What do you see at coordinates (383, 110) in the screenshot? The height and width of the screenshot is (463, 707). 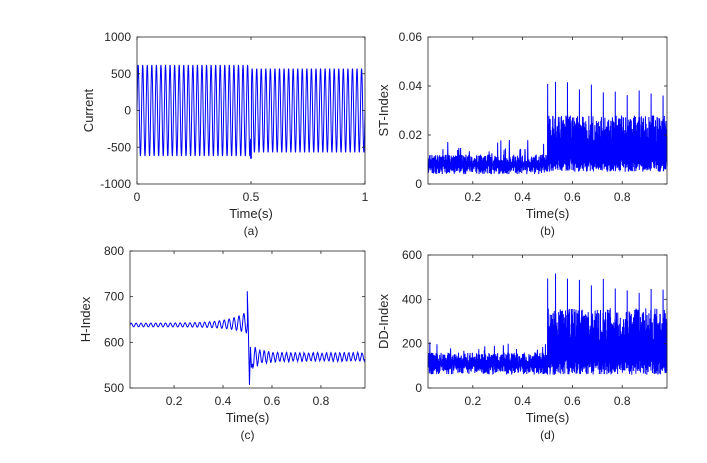 I see `panel-b-ylabel: ST-Index` at bounding box center [383, 110].